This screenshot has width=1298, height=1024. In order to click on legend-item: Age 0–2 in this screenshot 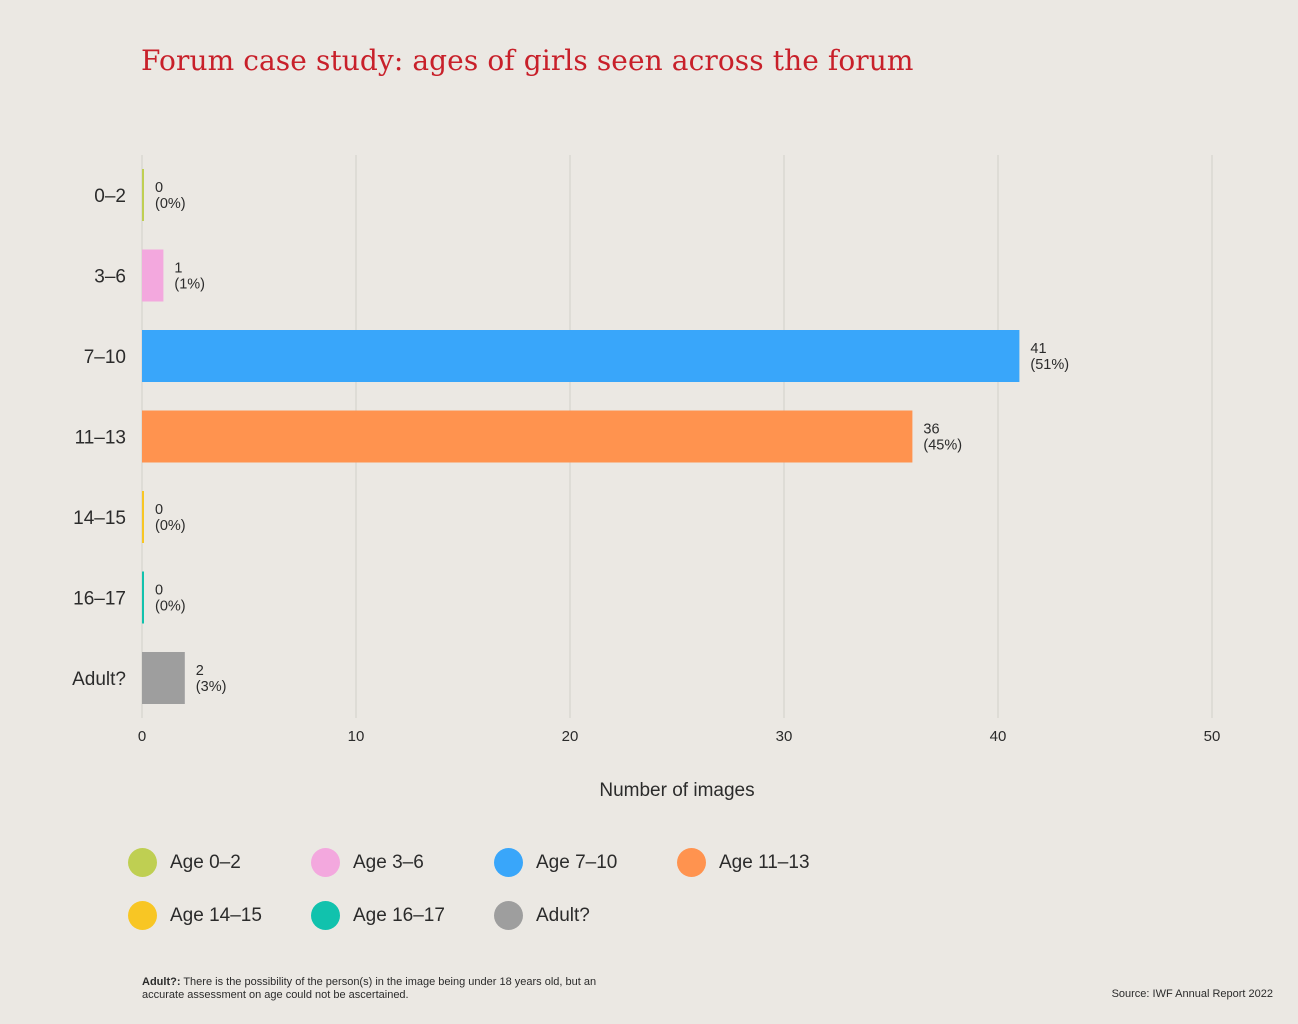, I will do `click(184, 862)`.